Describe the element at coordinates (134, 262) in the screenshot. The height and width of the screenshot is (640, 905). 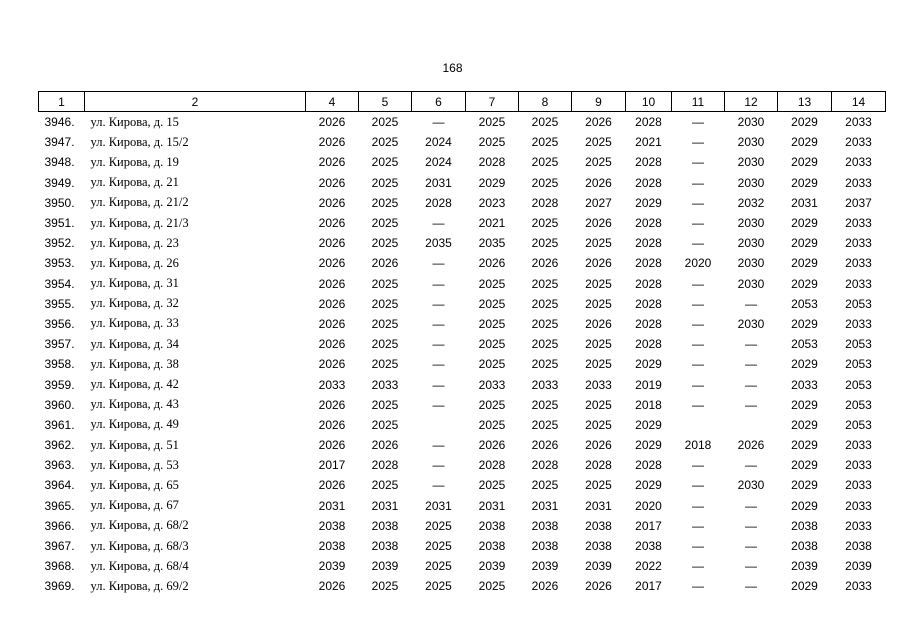
I see `address: ул. Кирова, д. 26` at that location.